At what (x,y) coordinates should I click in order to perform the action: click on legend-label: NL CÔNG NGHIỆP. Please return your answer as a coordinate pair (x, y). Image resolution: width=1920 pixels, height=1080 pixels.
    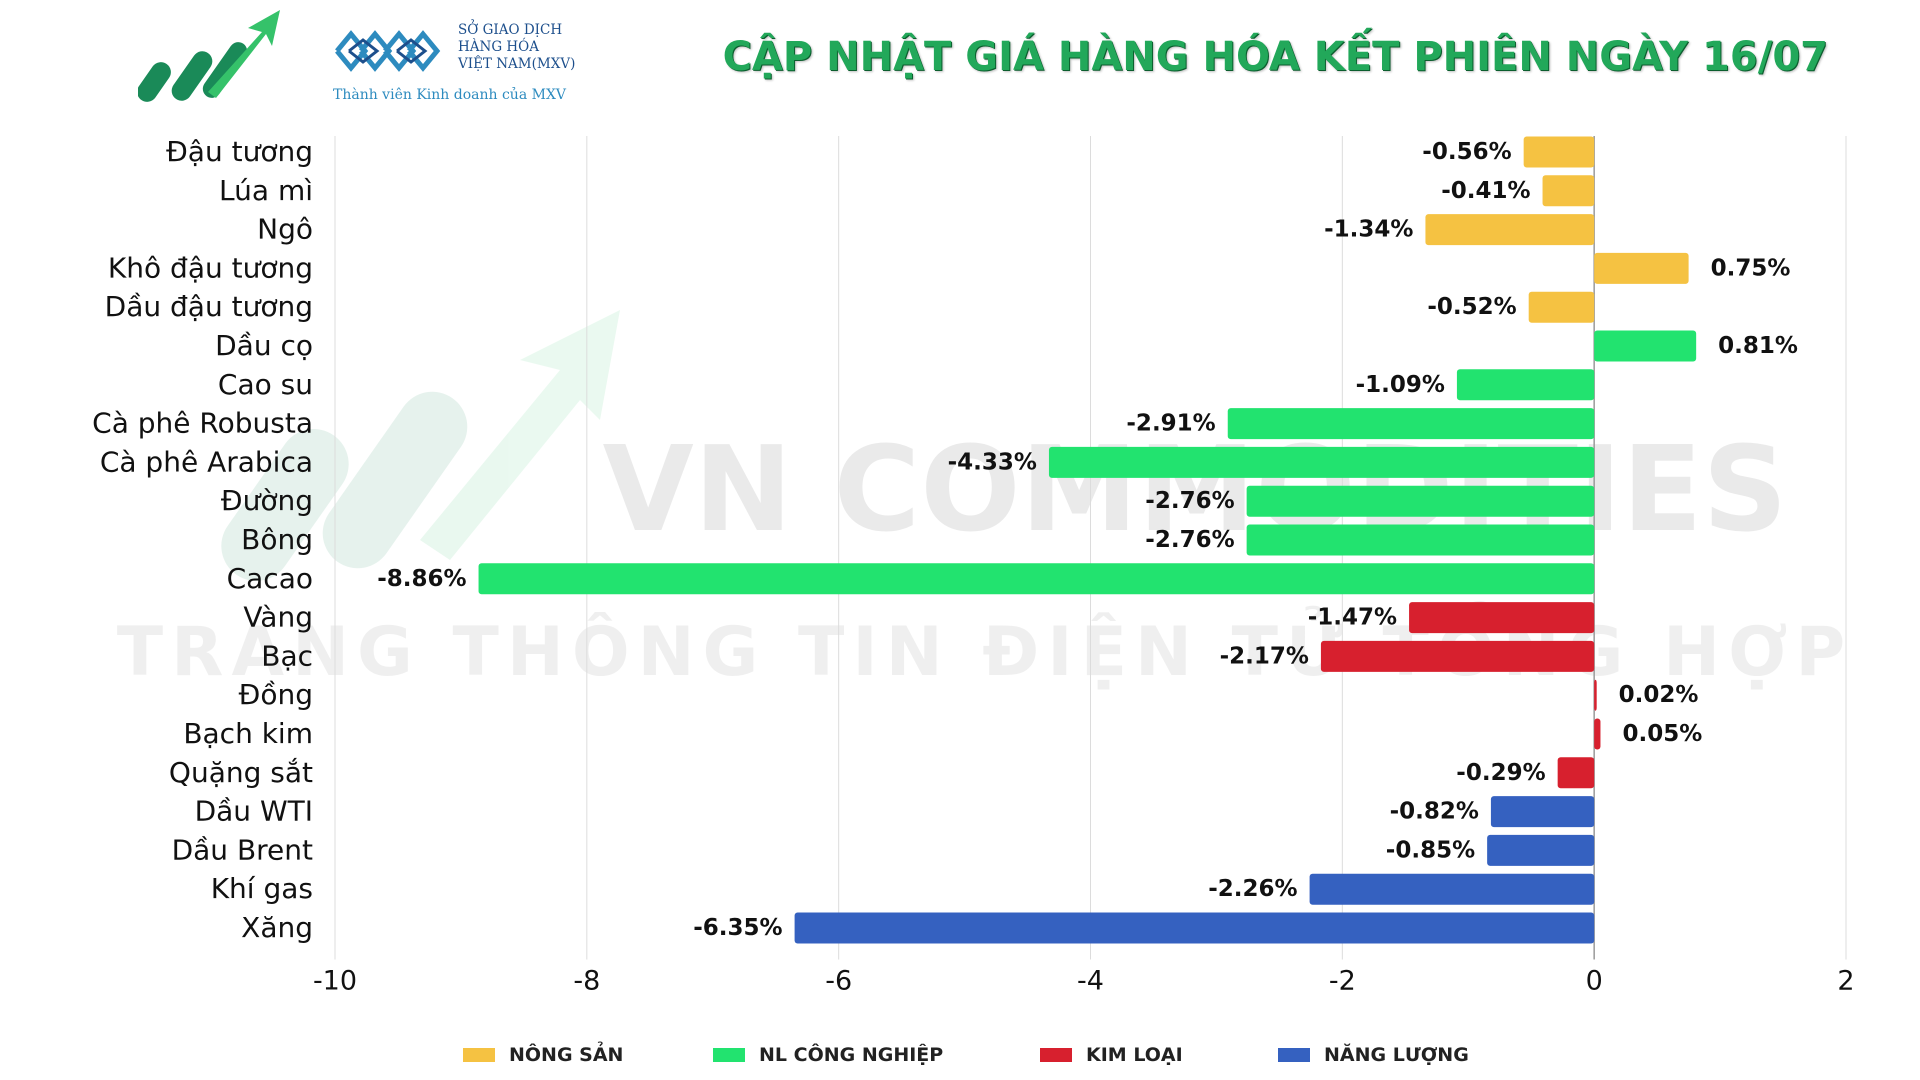
    Looking at the image, I should click on (851, 1055).